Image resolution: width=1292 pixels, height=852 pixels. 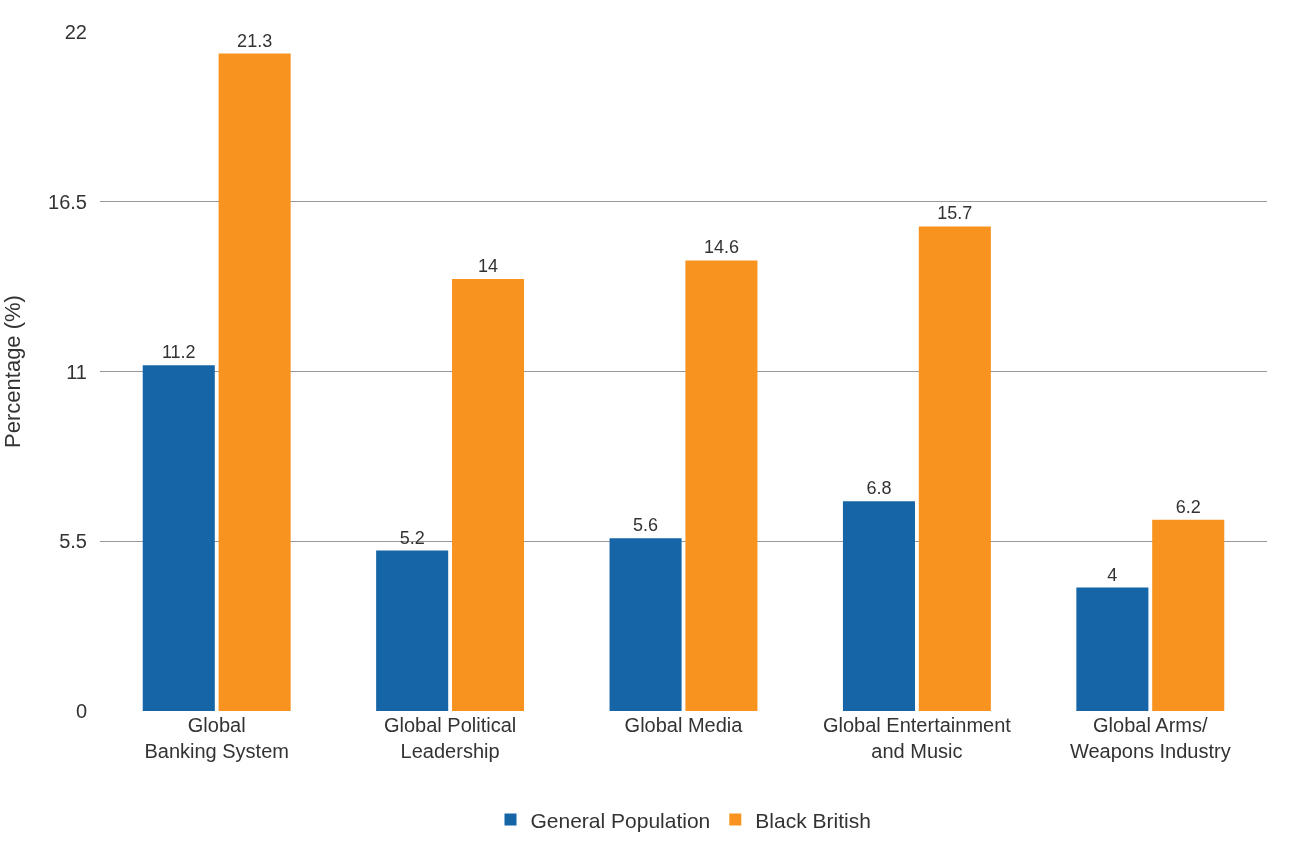 What do you see at coordinates (255, 40) in the screenshot?
I see `data-label: 21.3` at bounding box center [255, 40].